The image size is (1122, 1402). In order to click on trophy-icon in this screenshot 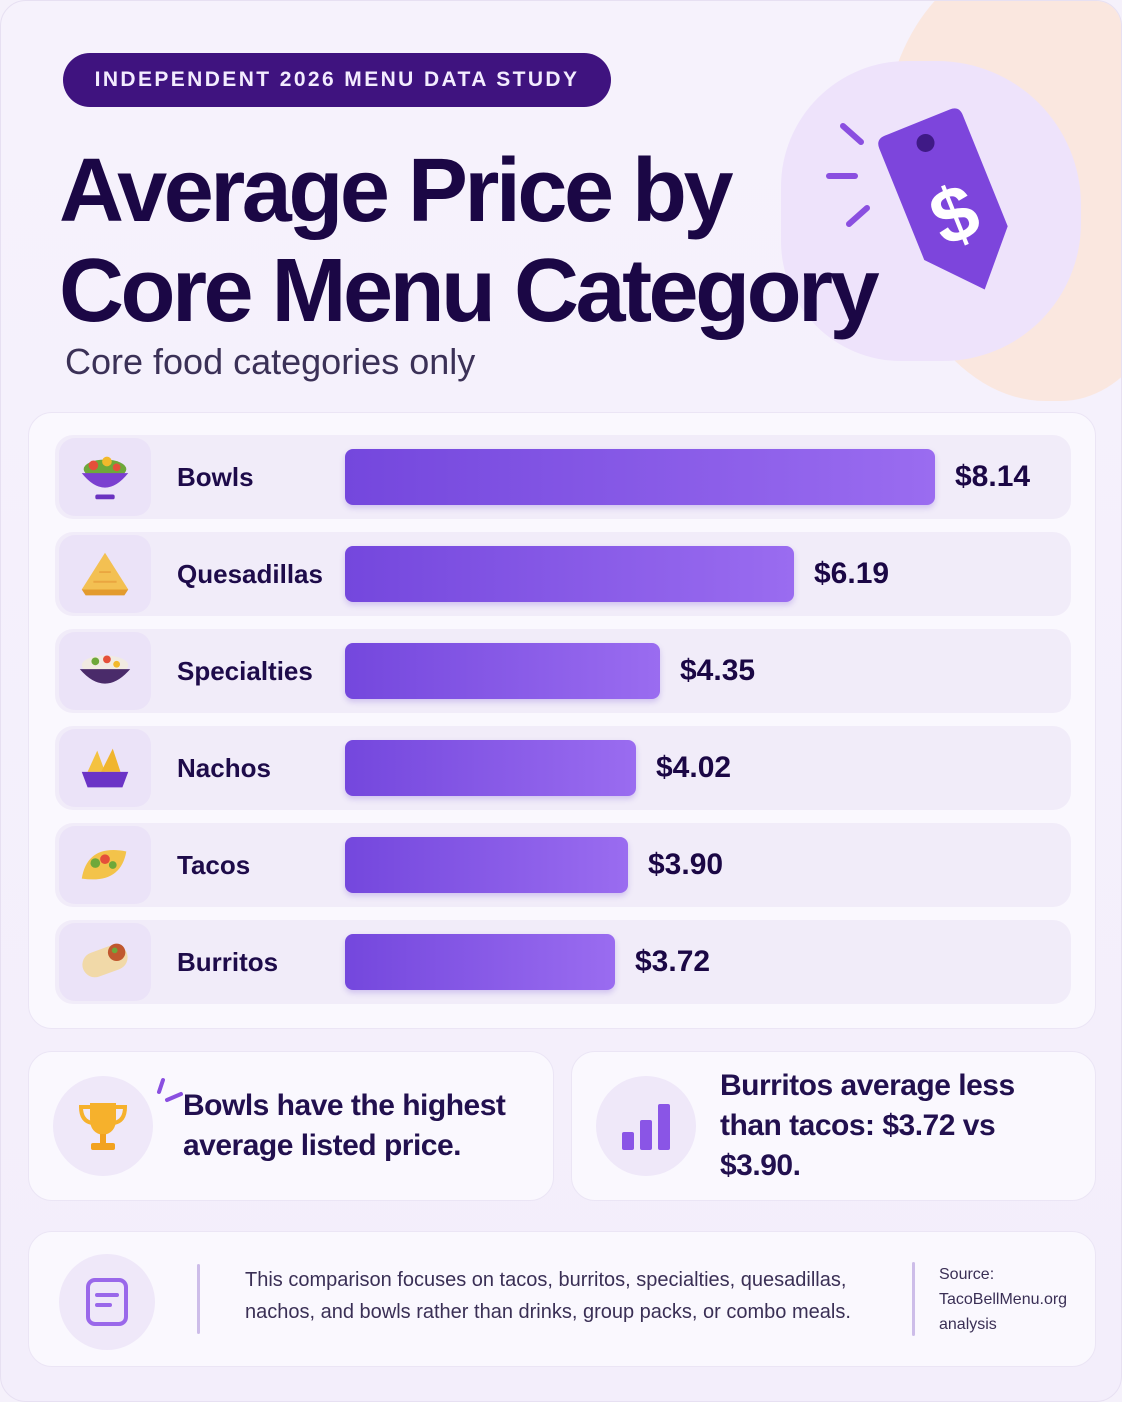, I will do `click(103, 1126)`.